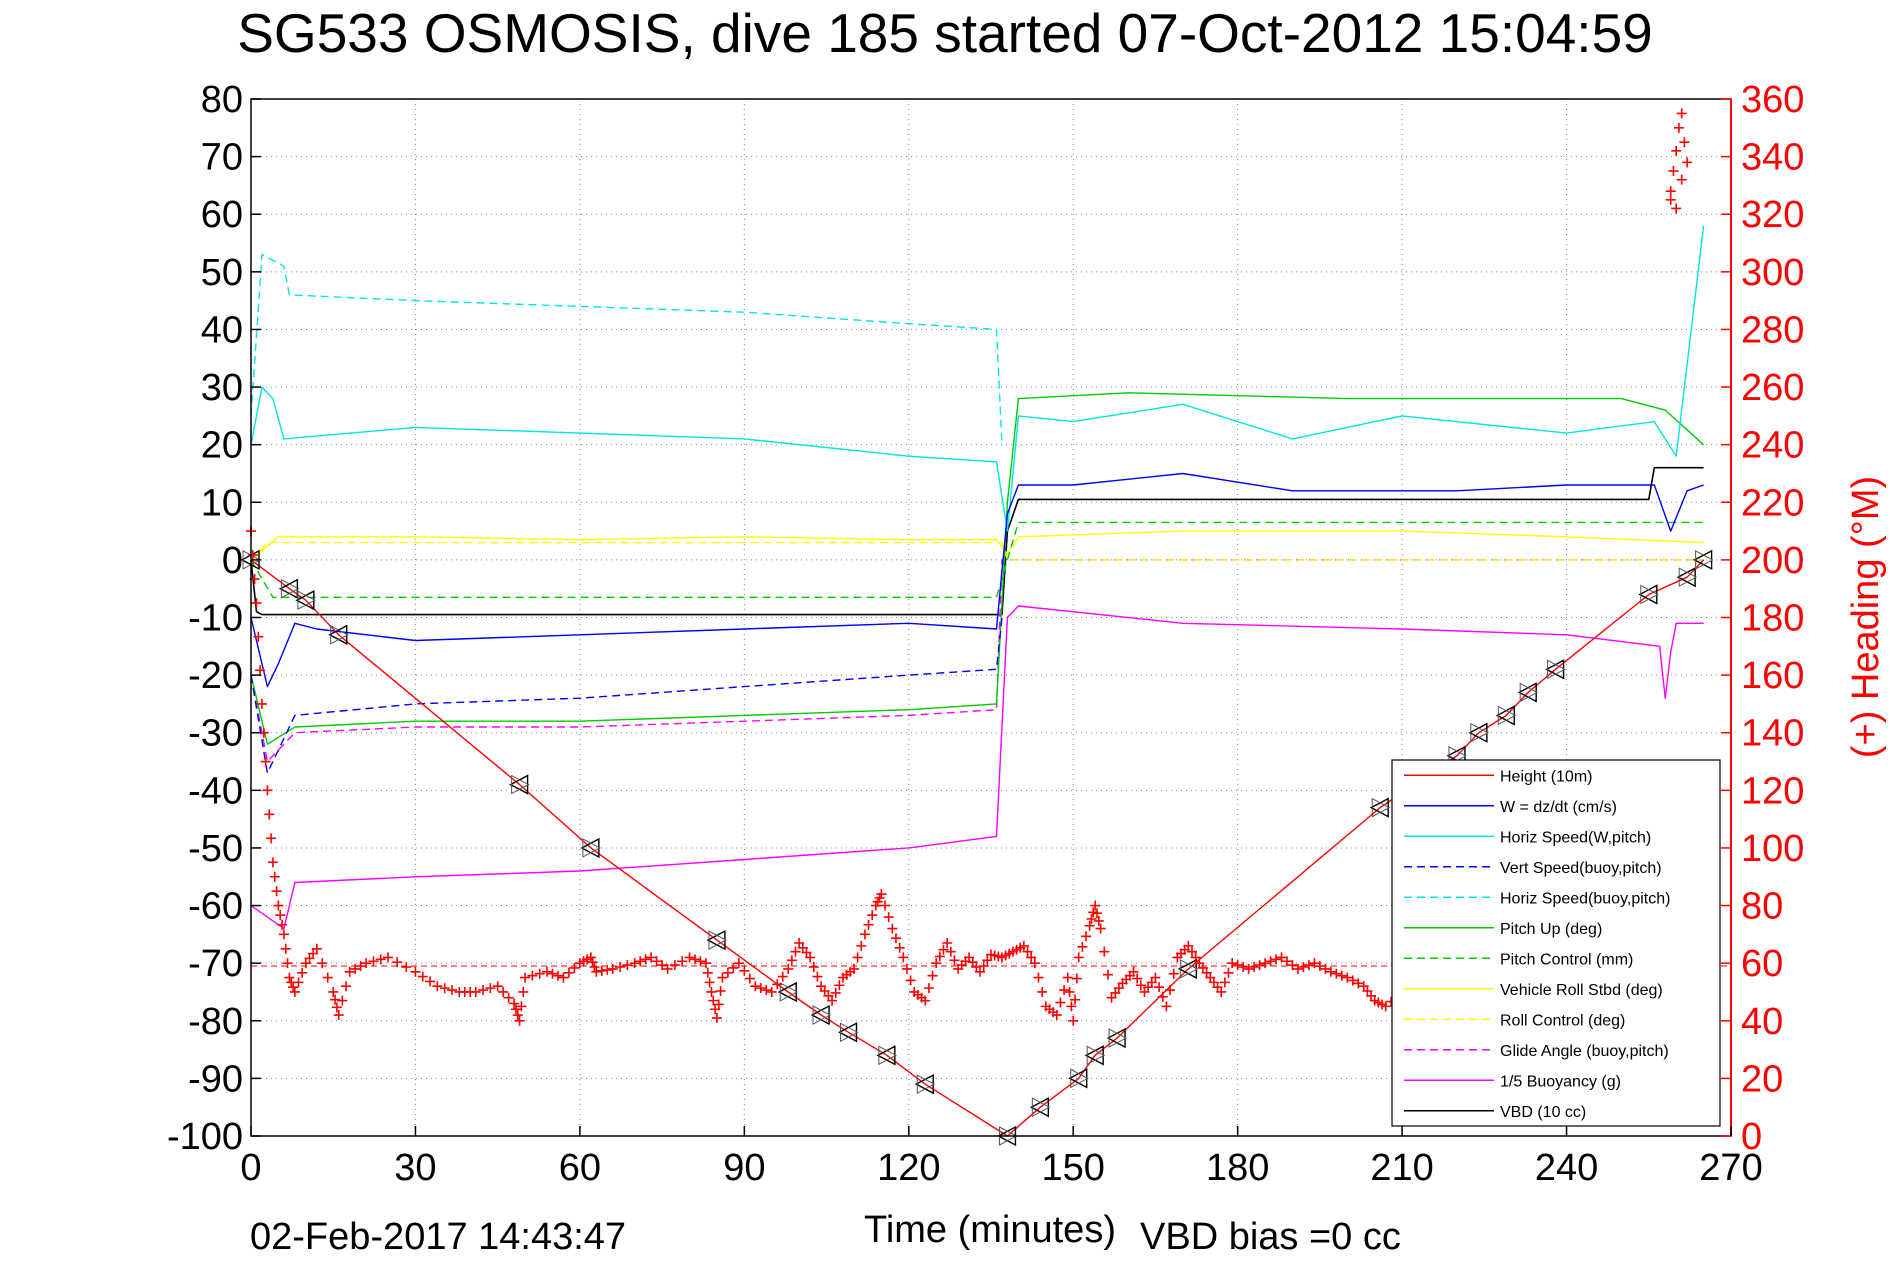 This screenshot has height=1262, width=1891. What do you see at coordinates (1581, 990) in the screenshot?
I see `legend-label: Vehicle Roll Stbd (deg)` at bounding box center [1581, 990].